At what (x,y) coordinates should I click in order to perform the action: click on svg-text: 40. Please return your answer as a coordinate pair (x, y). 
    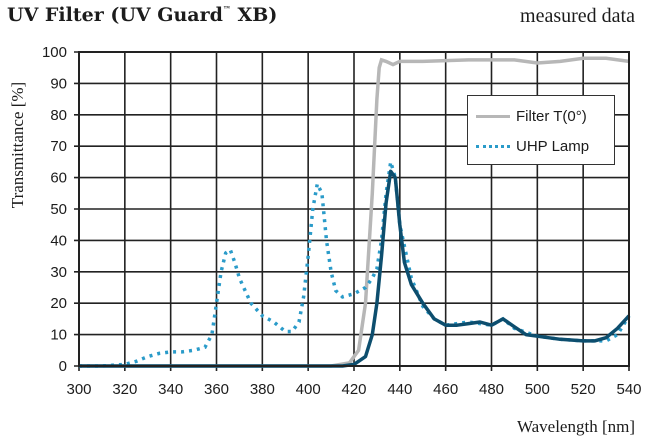
    Looking at the image, I should click on (58, 240).